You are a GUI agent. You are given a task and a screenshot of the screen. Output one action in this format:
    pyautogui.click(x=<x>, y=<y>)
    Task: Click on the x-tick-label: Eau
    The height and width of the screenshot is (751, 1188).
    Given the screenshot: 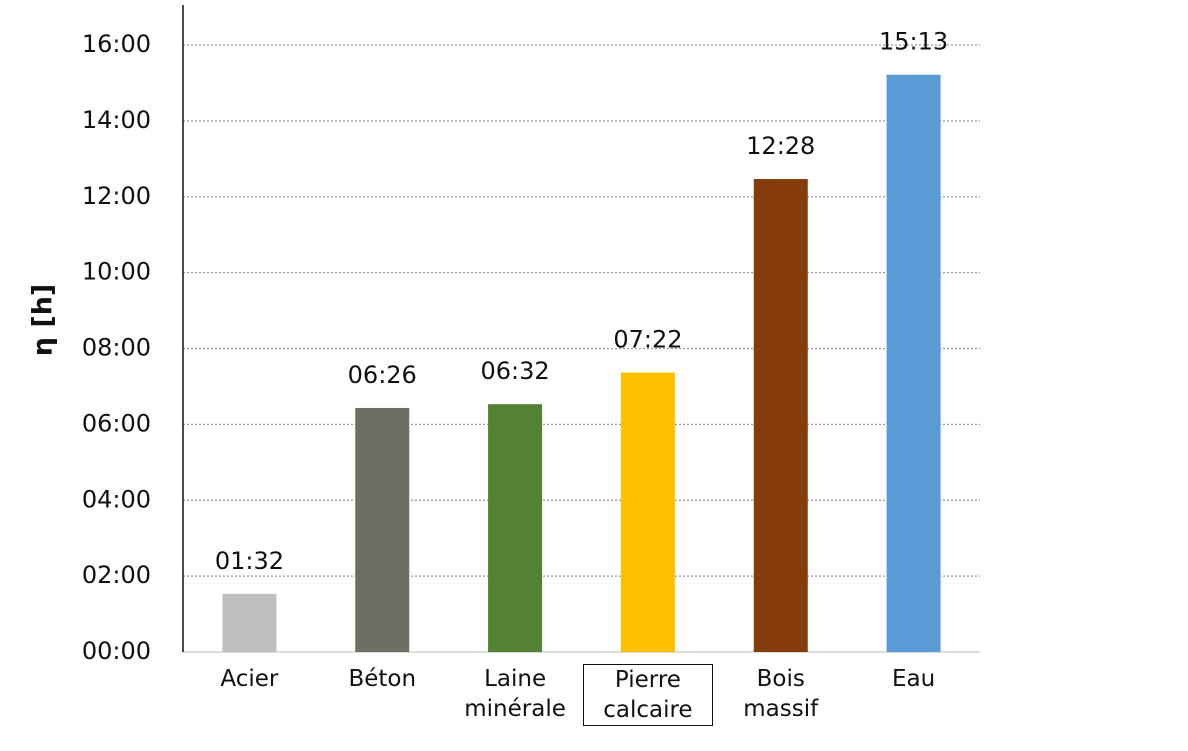 What is the action you would take?
    pyautogui.click(x=913, y=679)
    